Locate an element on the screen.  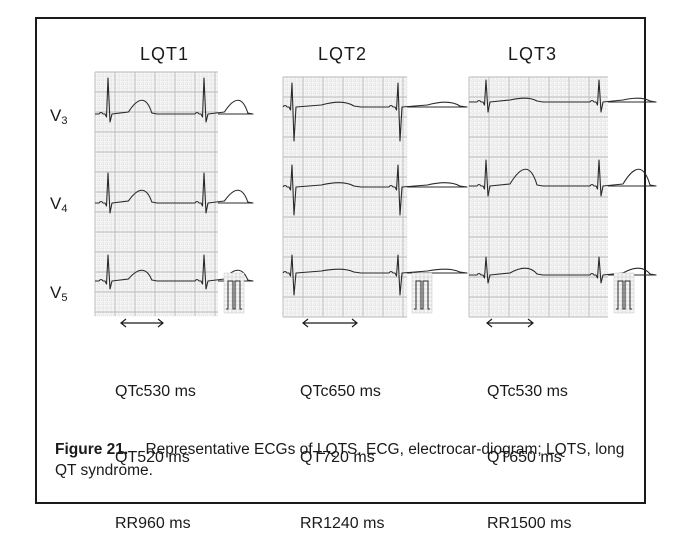
measurement-rr: RR1500 ms is located at coordinates (529, 523).